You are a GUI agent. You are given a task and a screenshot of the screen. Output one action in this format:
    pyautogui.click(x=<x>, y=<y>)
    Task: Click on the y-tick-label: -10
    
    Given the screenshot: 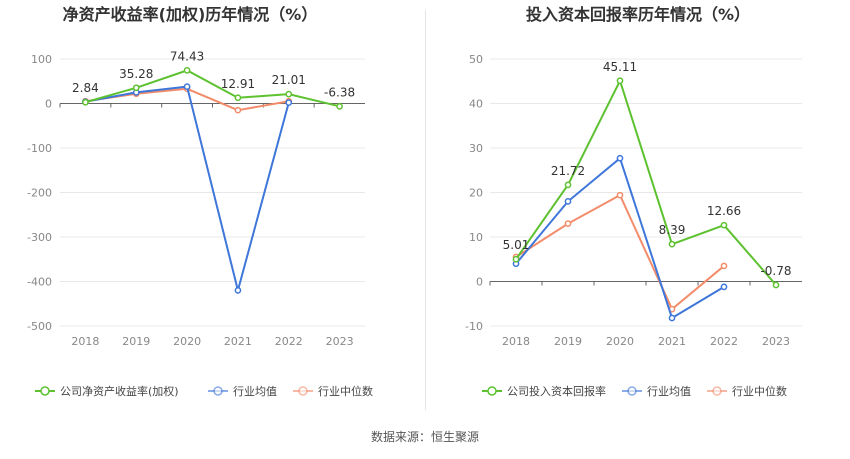 What is the action you would take?
    pyautogui.click(x=474, y=326)
    